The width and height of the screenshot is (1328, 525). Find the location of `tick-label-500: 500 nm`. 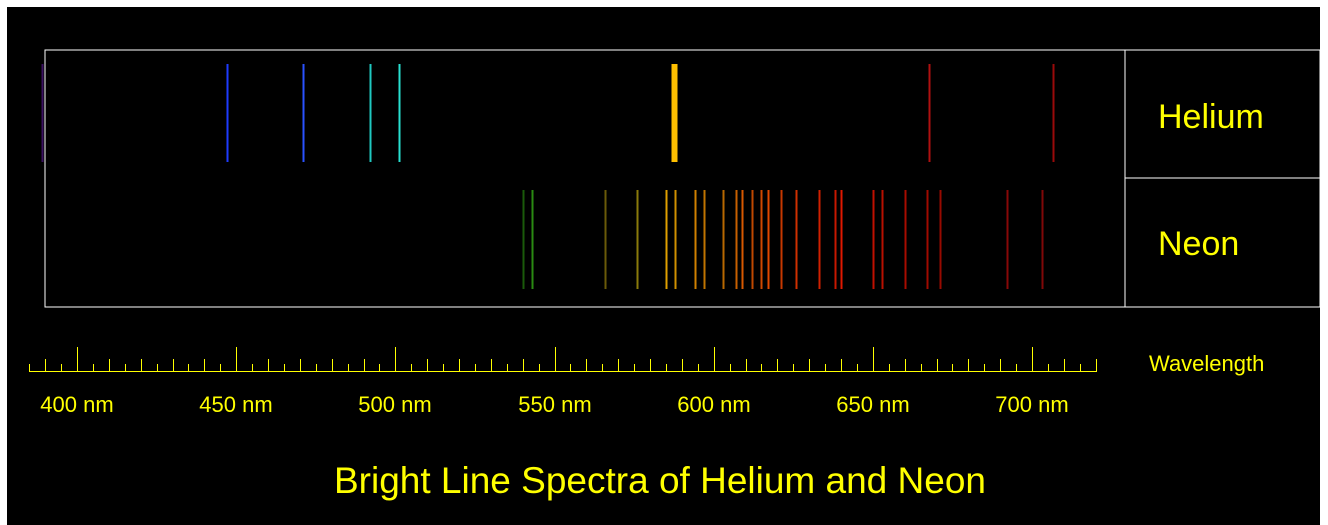

tick-label-500: 500 nm is located at coordinates (394, 404).